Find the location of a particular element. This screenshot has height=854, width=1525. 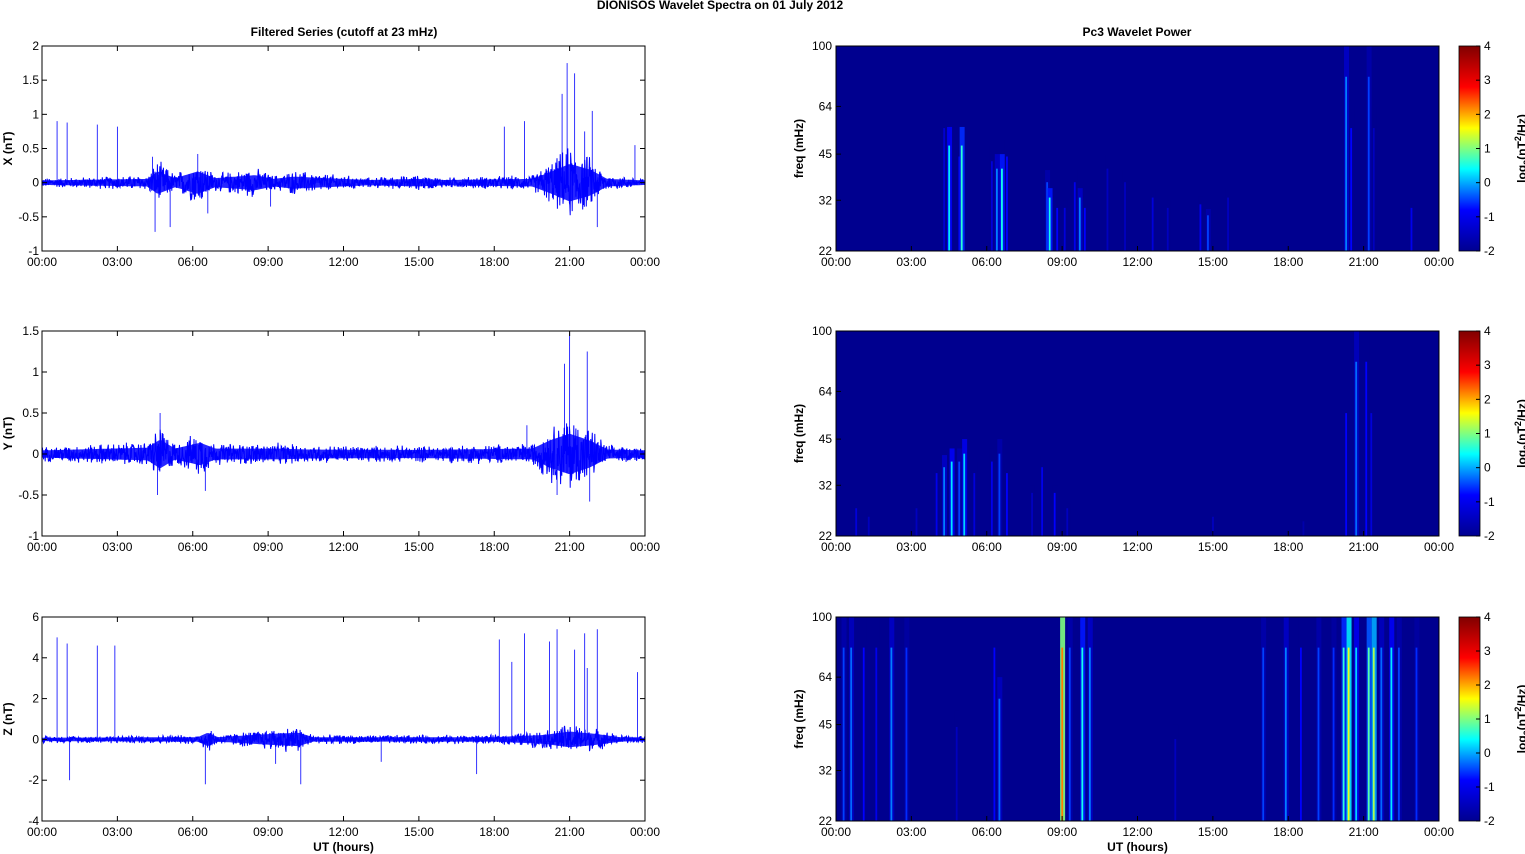

y-axis-label: X (nT) is located at coordinates (8, 149).